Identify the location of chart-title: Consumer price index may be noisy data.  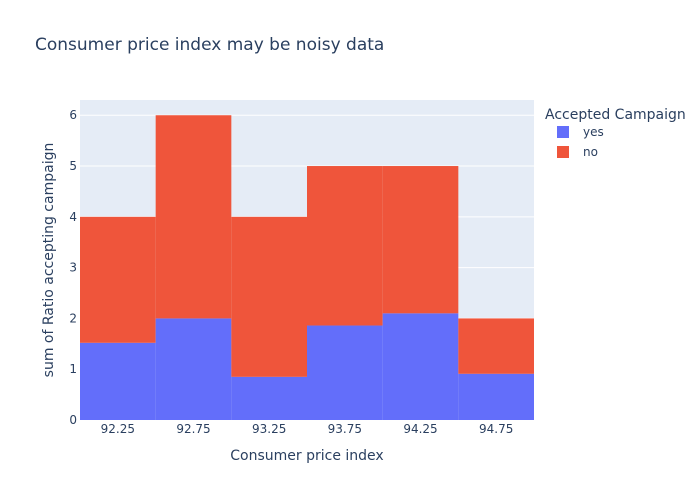
(209, 45).